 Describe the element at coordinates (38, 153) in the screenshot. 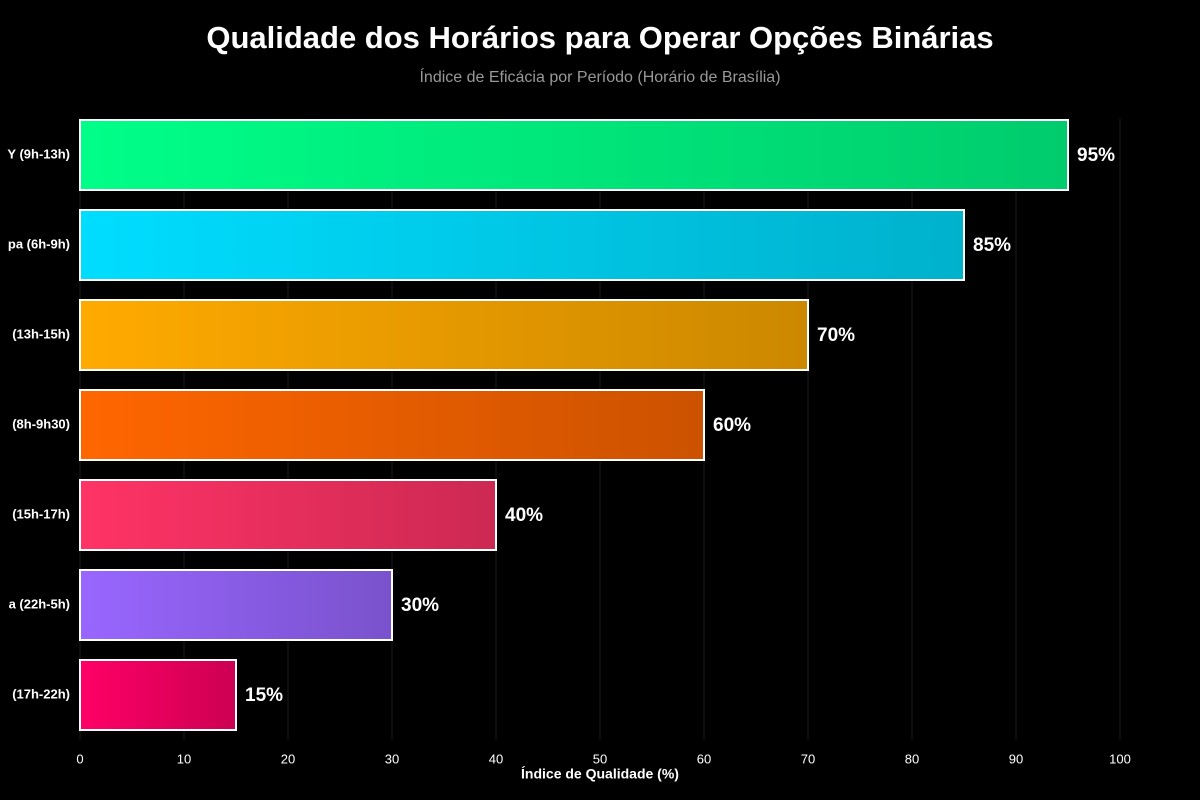

I see `y-tick-label: Y (9h-13h)` at that location.